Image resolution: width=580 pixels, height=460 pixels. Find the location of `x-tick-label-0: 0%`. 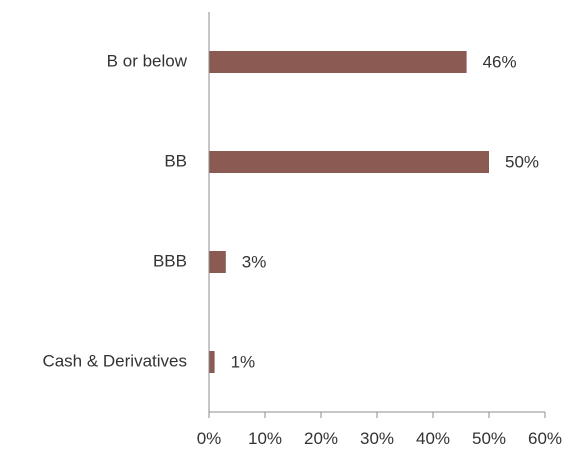

x-tick-label-0: 0% is located at coordinates (209, 438).